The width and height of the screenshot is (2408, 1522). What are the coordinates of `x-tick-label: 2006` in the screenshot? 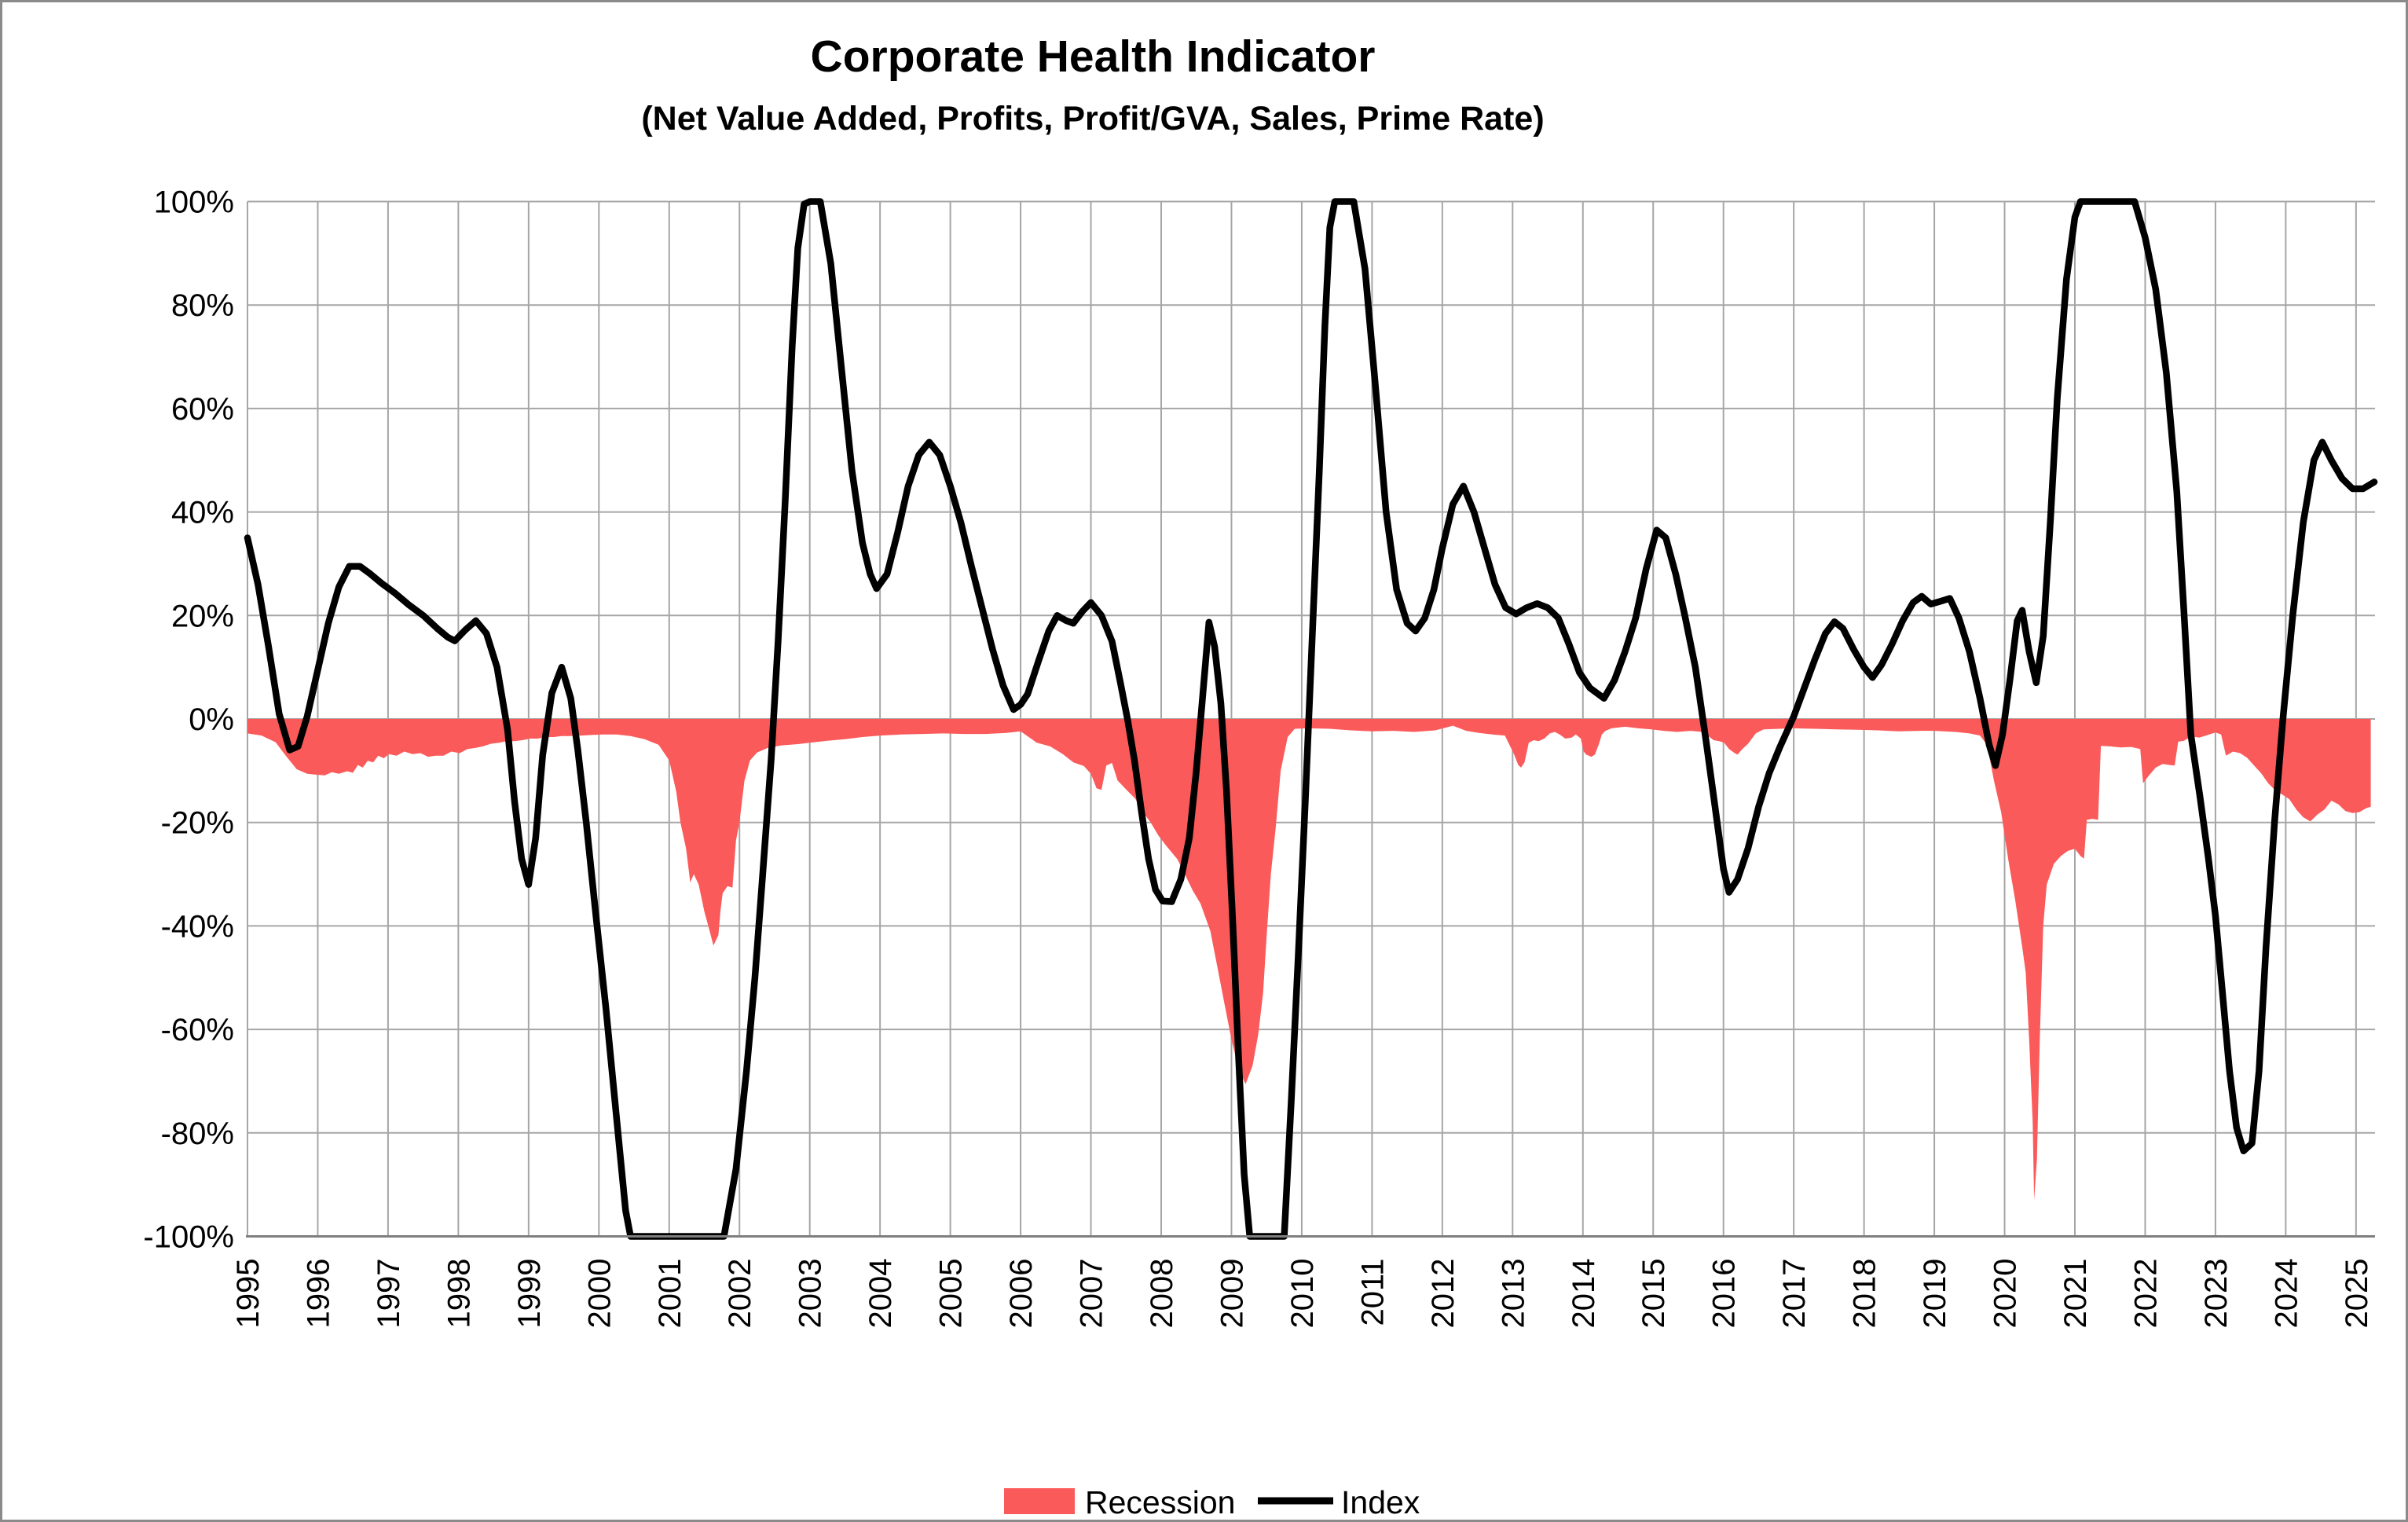 It's located at (1021, 1294).